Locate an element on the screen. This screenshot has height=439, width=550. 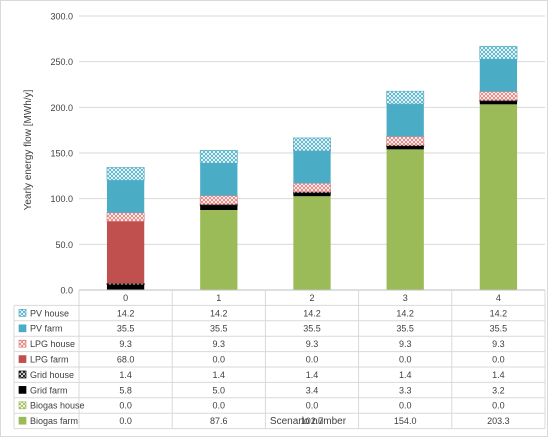
y-tick-label: 200.0 is located at coordinates (61, 108).